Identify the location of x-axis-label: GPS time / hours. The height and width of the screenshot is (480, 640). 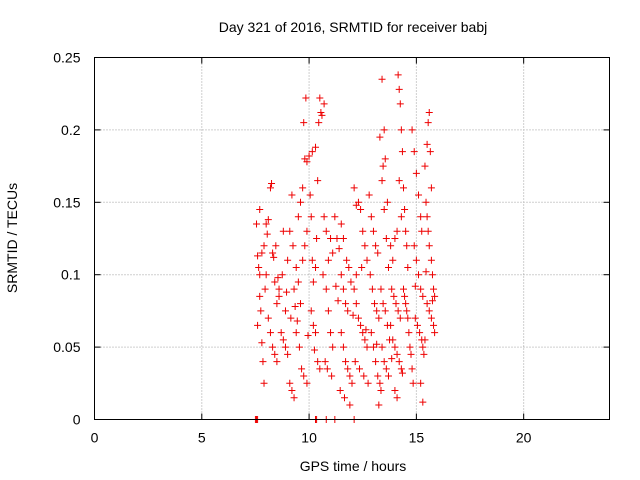
(353, 466).